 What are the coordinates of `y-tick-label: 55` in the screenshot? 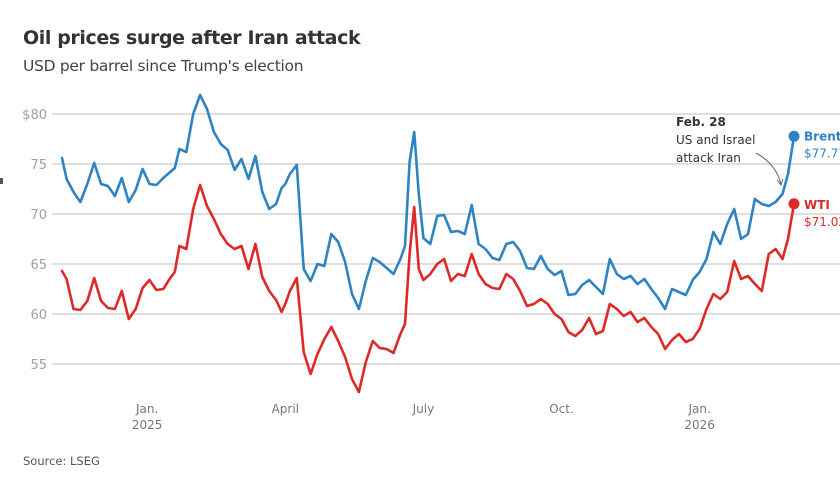 It's located at (38, 365).